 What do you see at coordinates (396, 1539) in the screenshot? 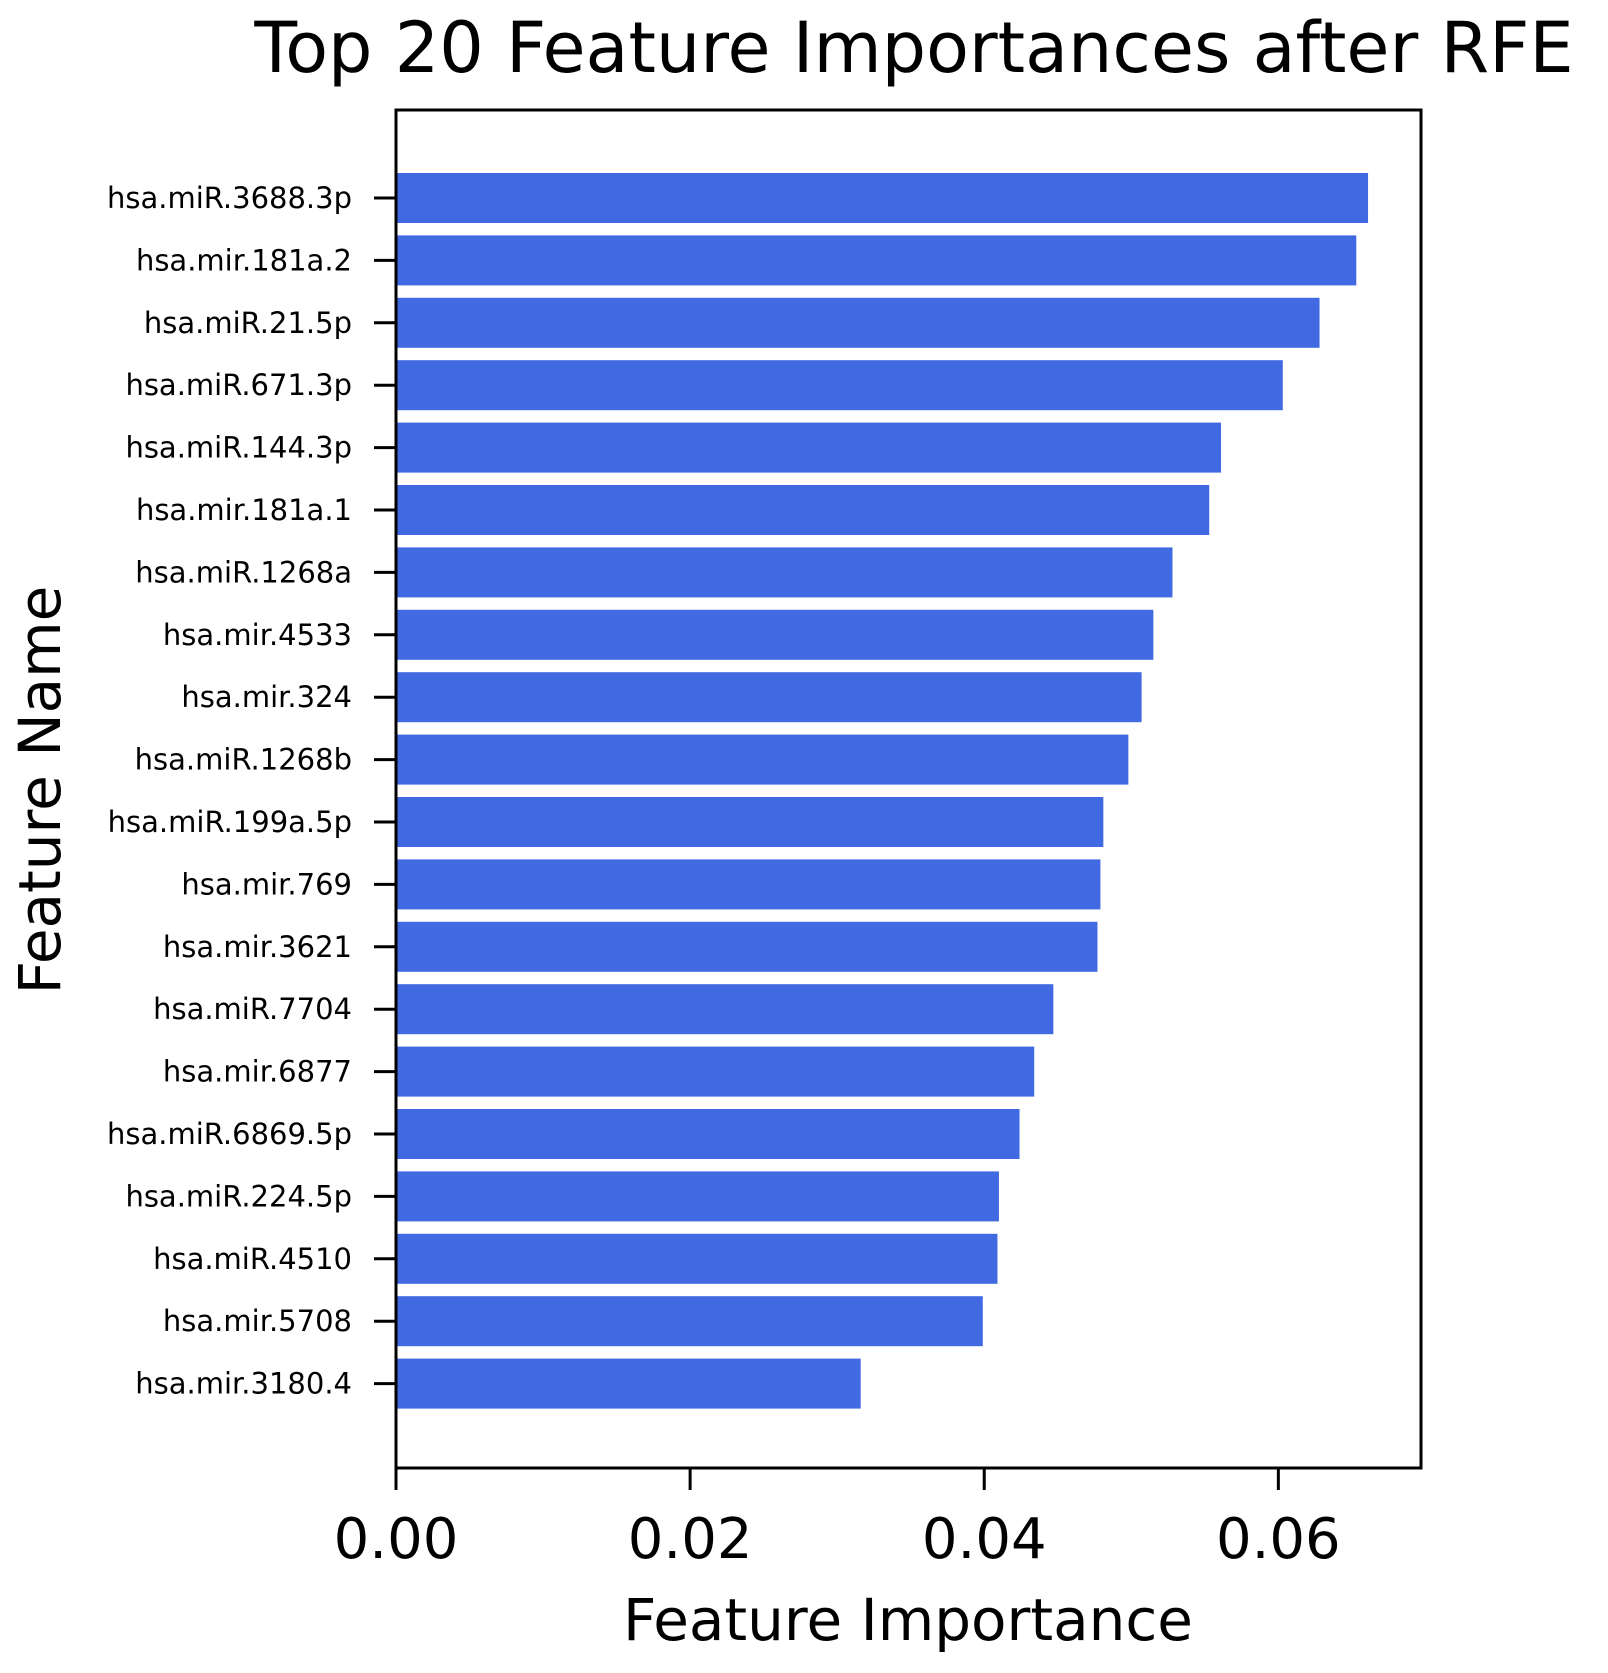
I see `x-tick-label: 0.00` at bounding box center [396, 1539].